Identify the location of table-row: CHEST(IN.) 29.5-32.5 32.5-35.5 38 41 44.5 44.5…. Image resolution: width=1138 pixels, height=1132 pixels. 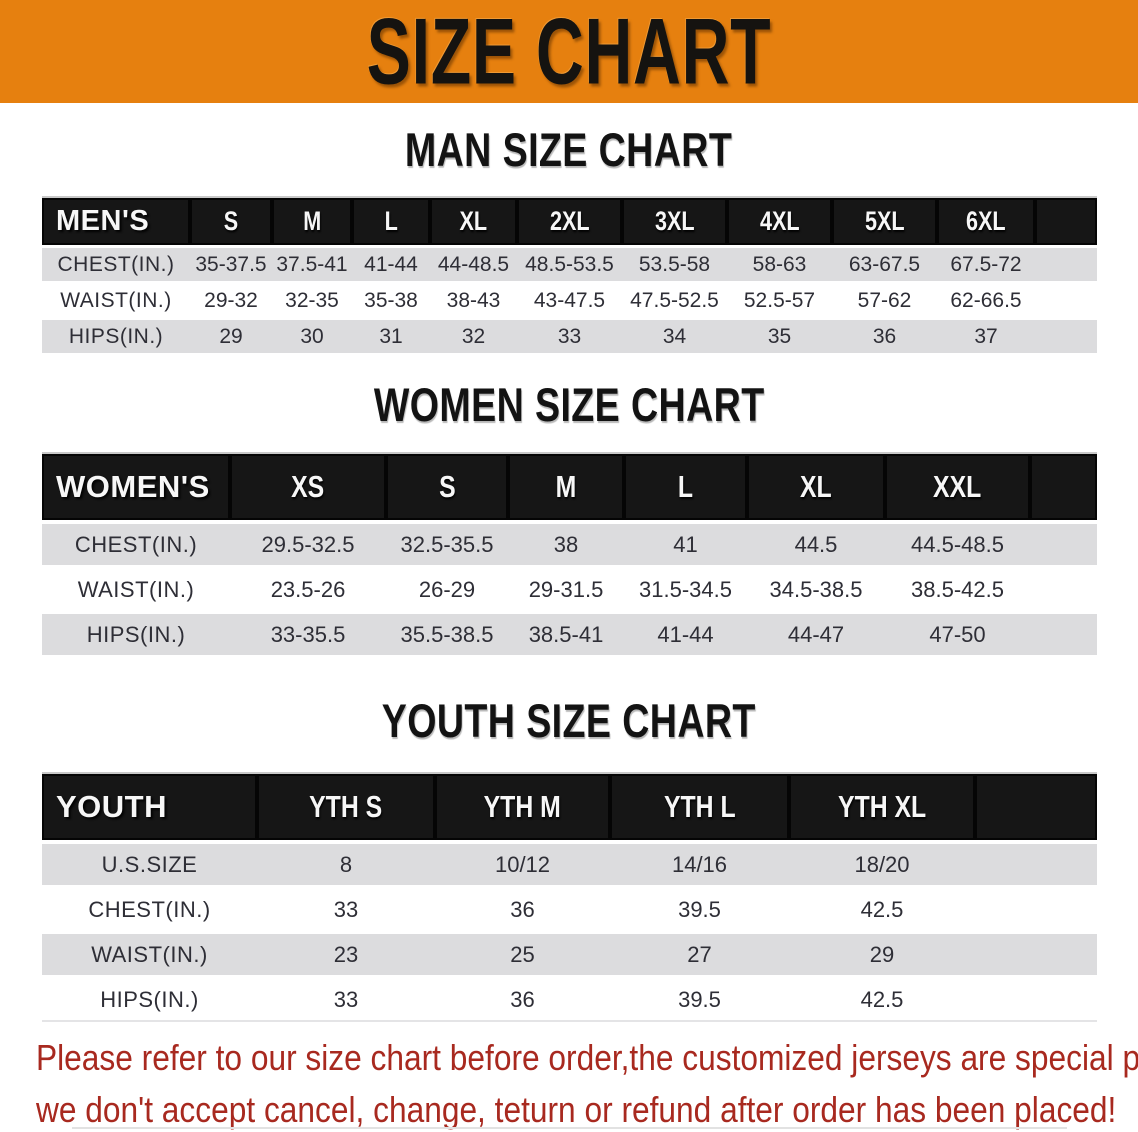
(569, 543).